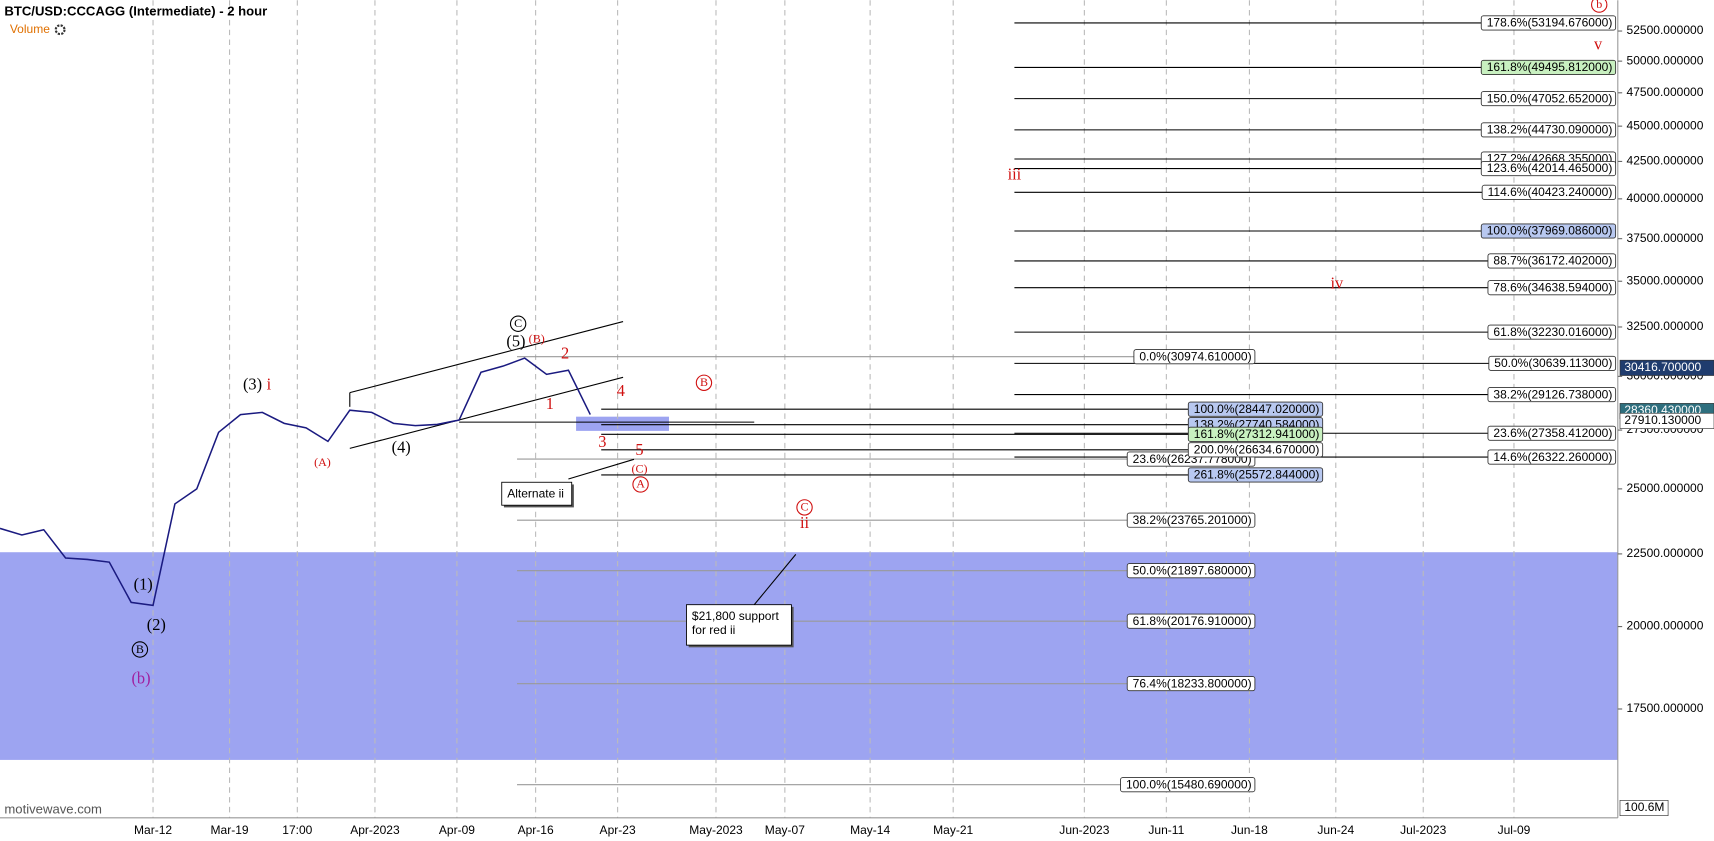 Image resolution: width=1714 pixels, height=841 pixels. I want to click on price-marker-label: 27910.130000, so click(1662, 420).